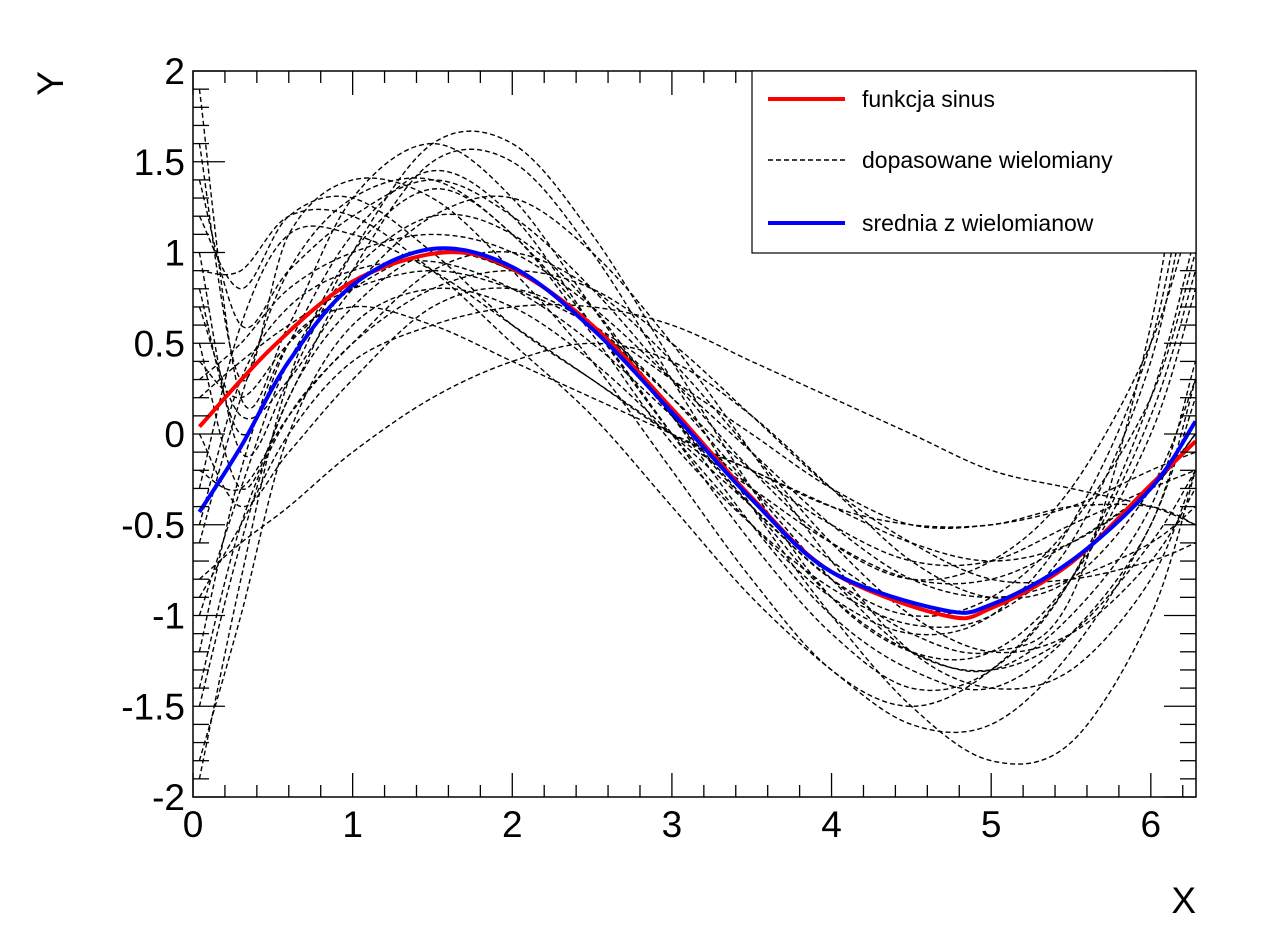 The image size is (1281, 937). Describe the element at coordinates (1151, 824) in the screenshot. I see `x-tick-label: 6` at that location.